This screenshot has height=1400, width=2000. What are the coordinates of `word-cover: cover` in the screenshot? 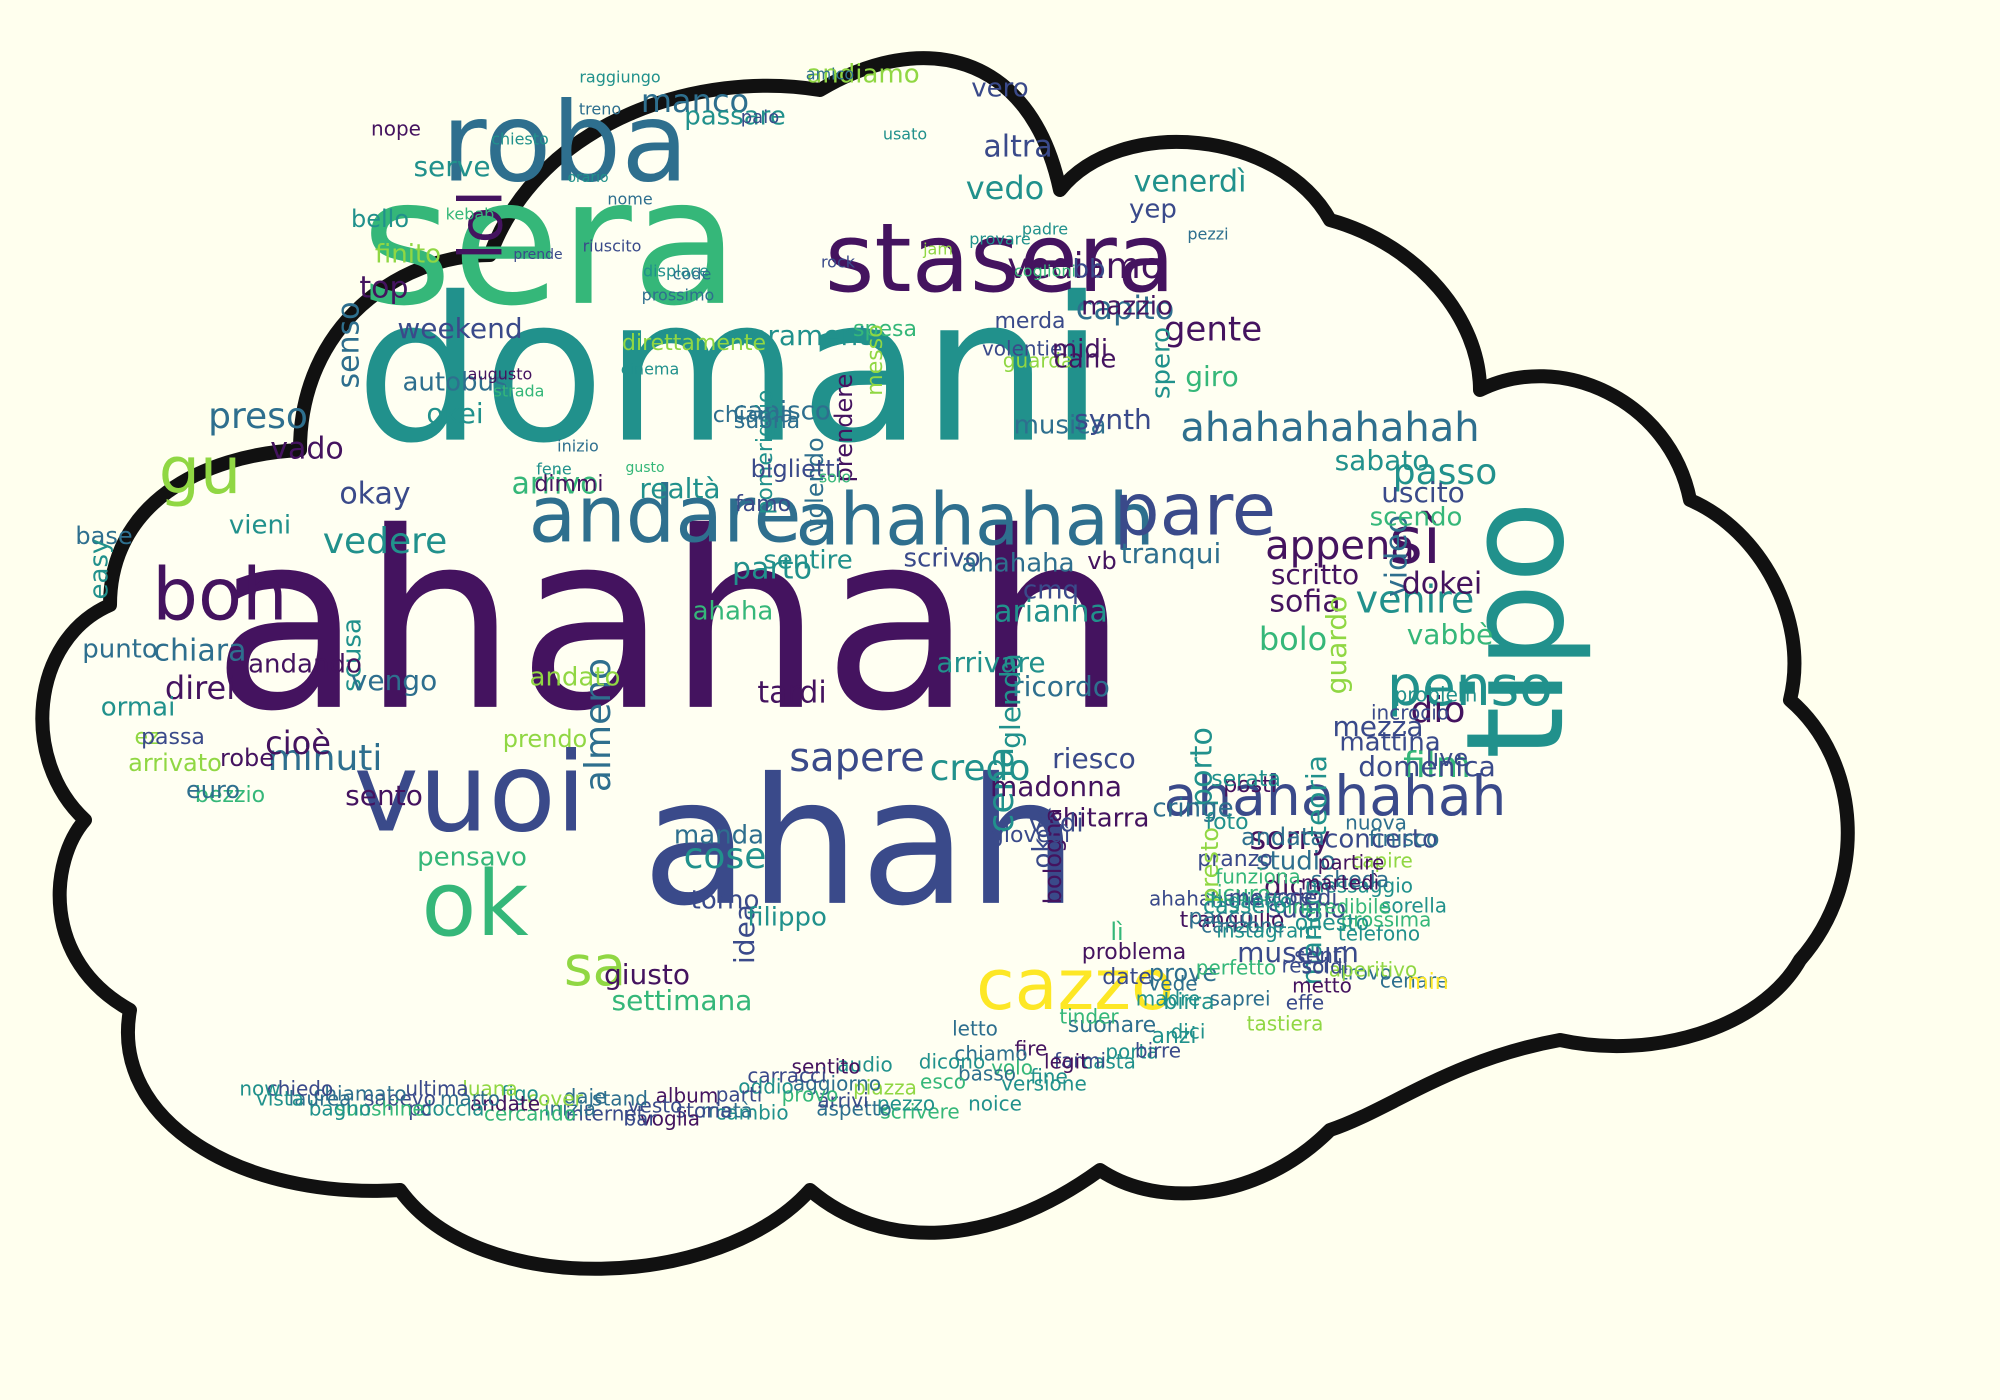 It's located at (555, 1099).